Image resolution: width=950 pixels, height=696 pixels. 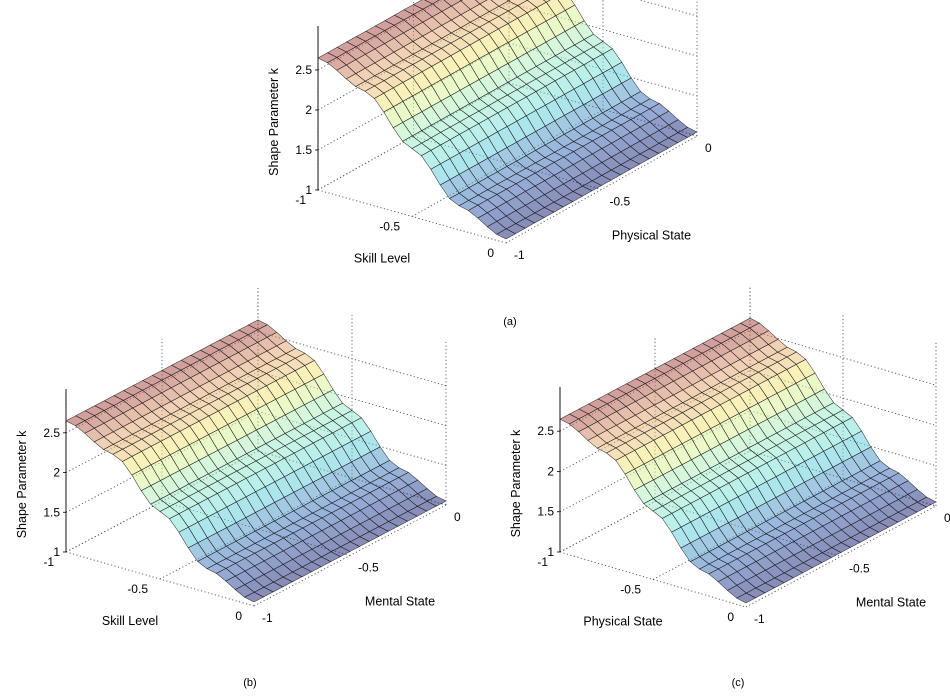 I want to click on surface-mesh, so click(x=507, y=120).